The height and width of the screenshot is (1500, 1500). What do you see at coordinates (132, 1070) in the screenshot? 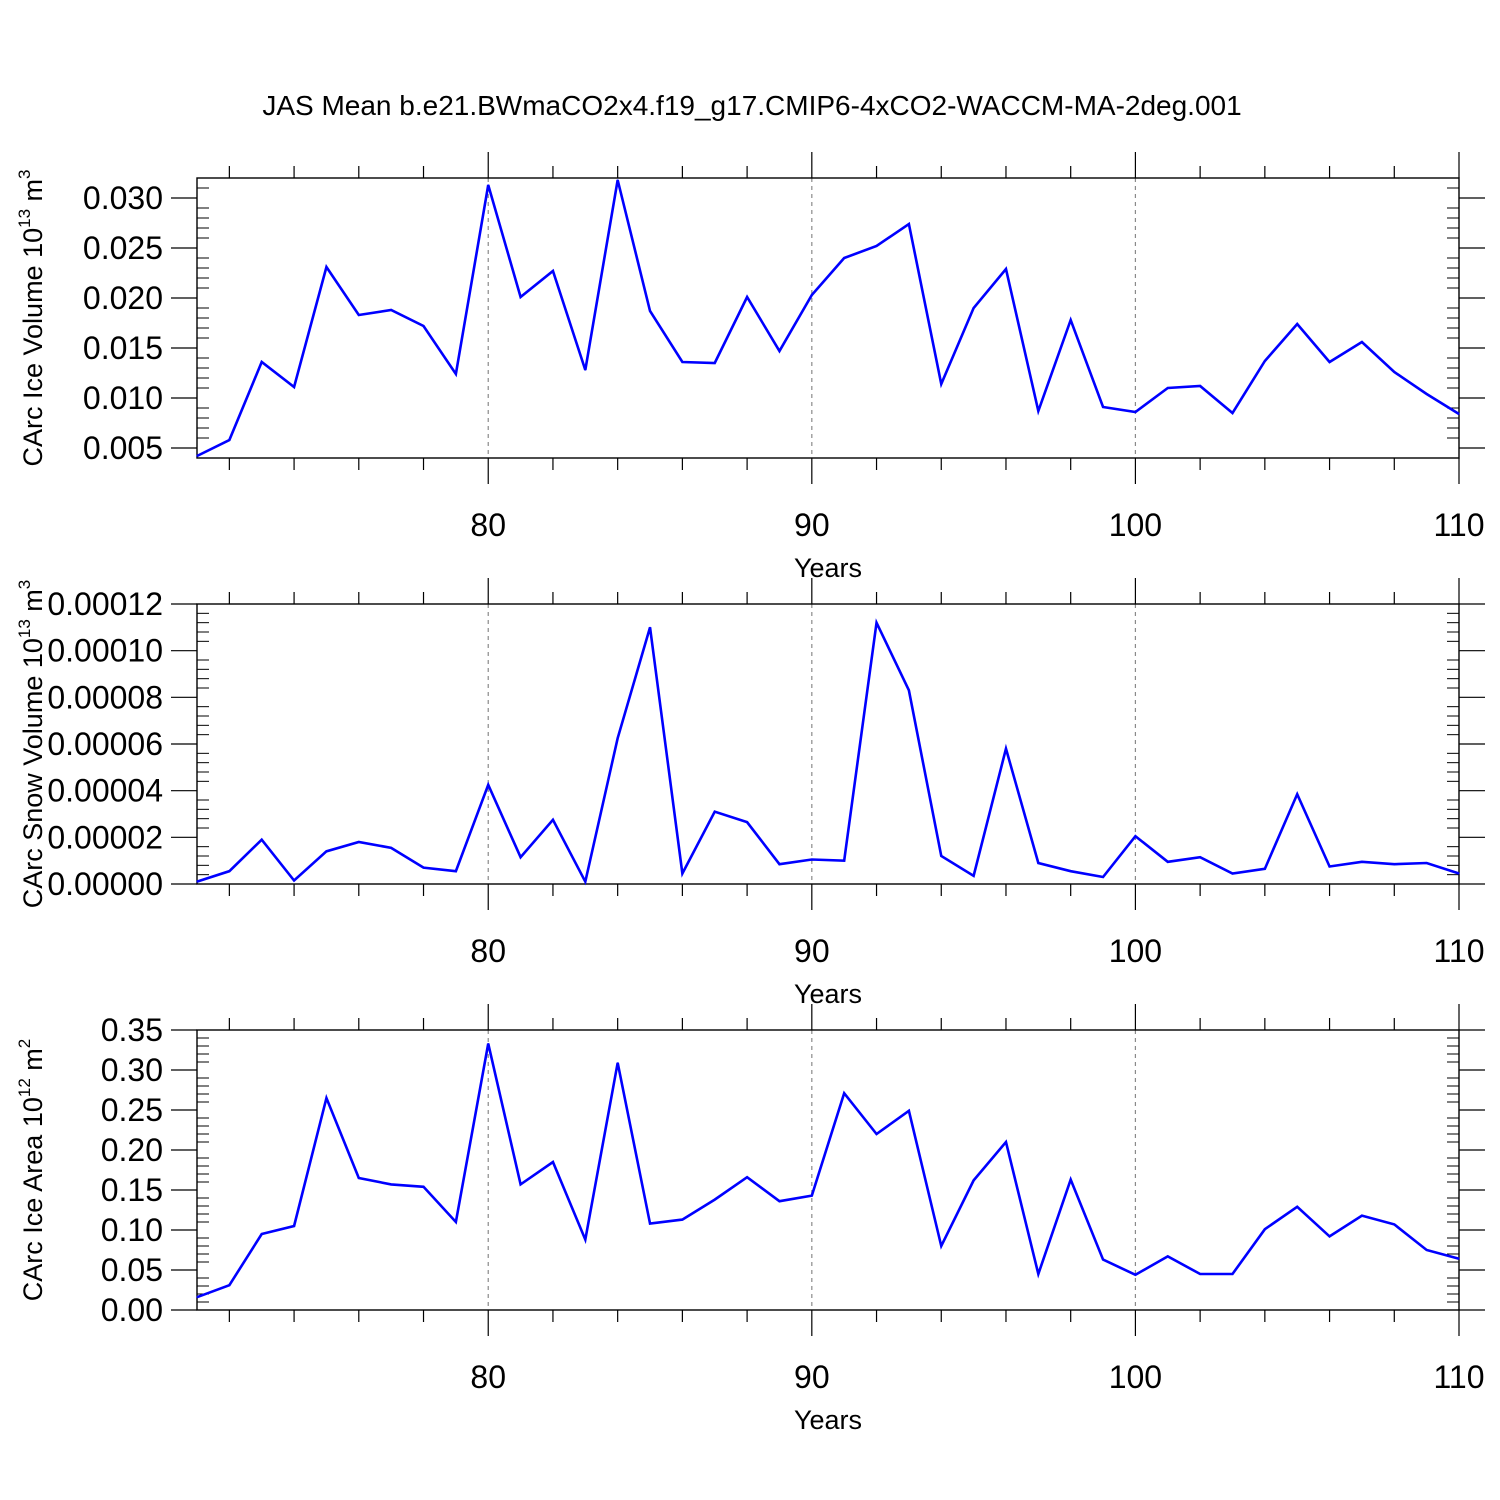
I see `y-tick-label: 0.30` at bounding box center [132, 1070].